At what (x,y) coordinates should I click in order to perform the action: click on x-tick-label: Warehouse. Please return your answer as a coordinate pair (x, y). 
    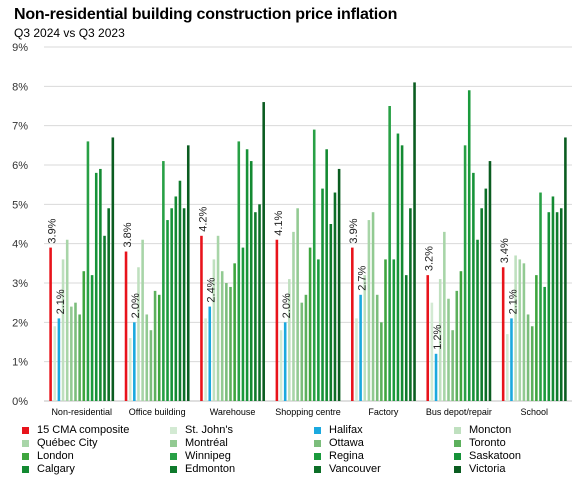
    Looking at the image, I should click on (233, 412).